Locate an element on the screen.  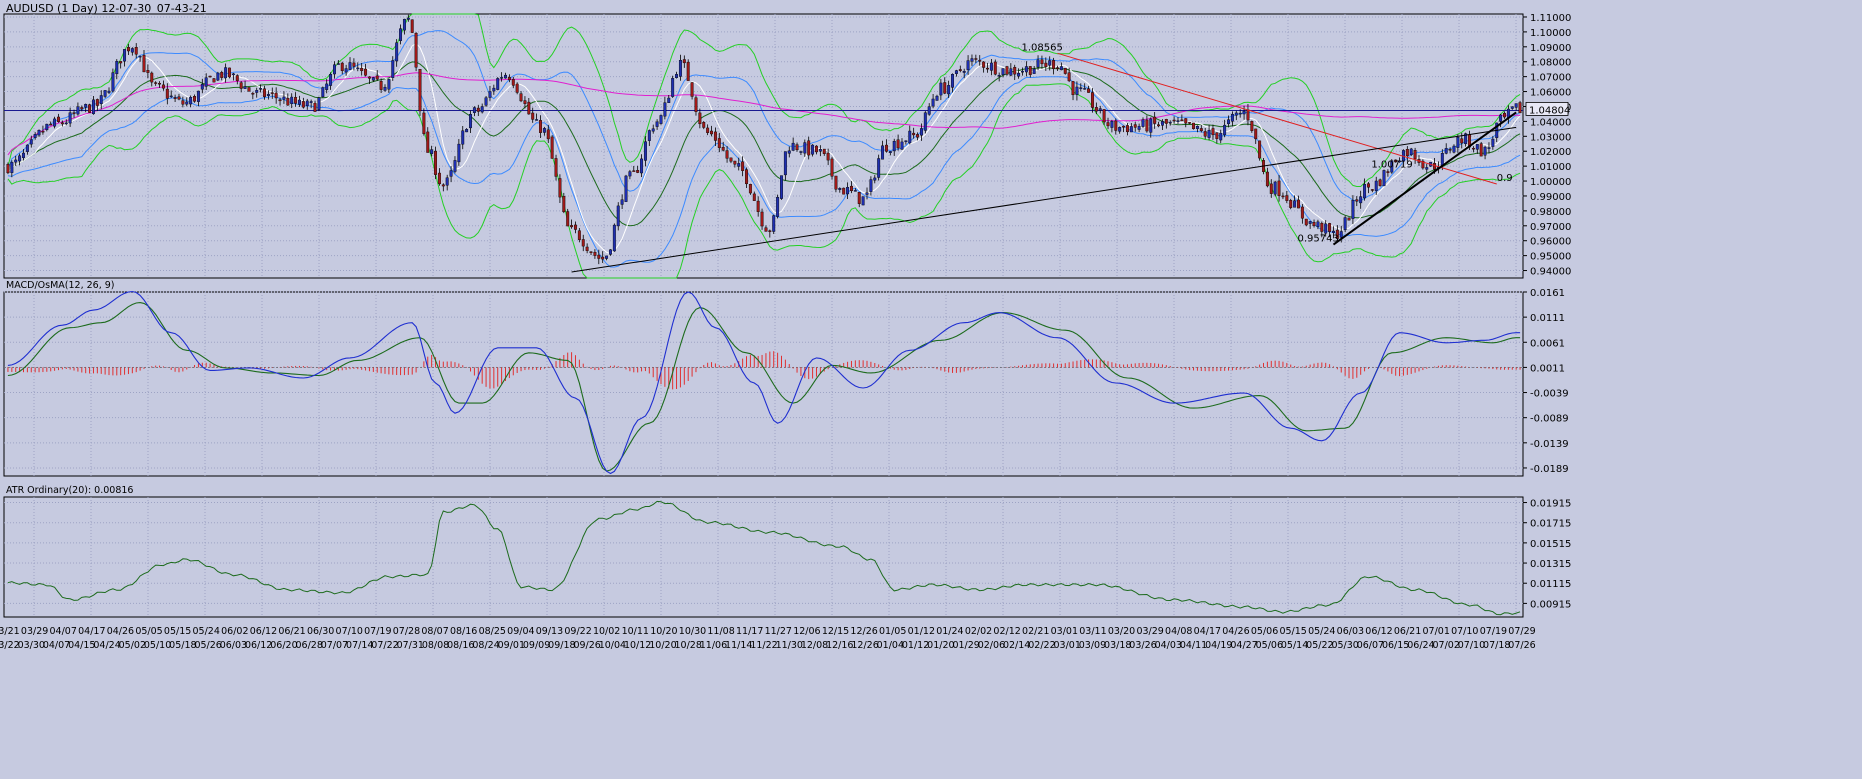
x-tick-label: 04/03 is located at coordinates (1168, 645).